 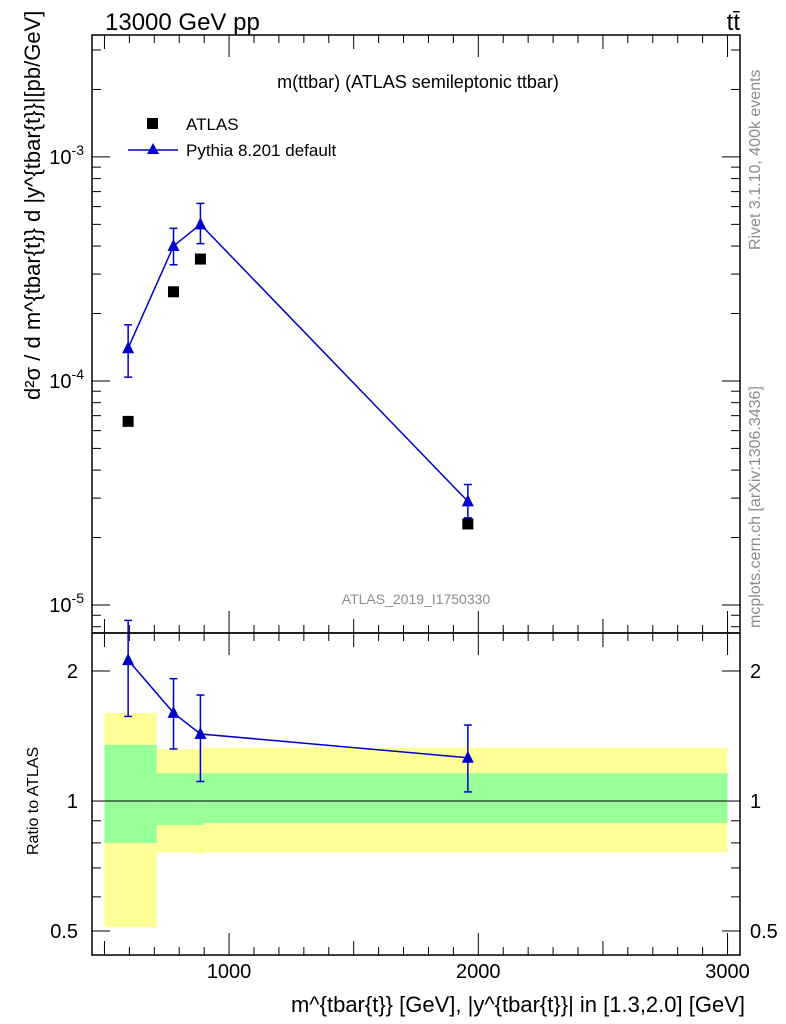 I want to click on mcplots-label: mcplots.cern.ch [arXiv:1306.3436], so click(x=755, y=507).